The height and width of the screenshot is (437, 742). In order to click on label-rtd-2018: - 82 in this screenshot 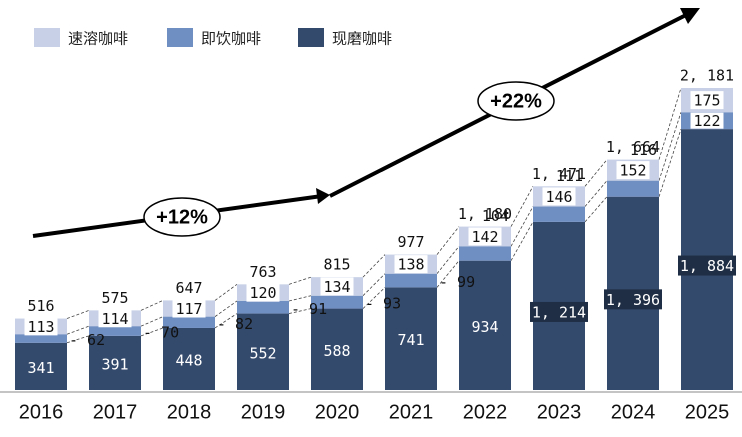, I will do `click(235, 324)`.